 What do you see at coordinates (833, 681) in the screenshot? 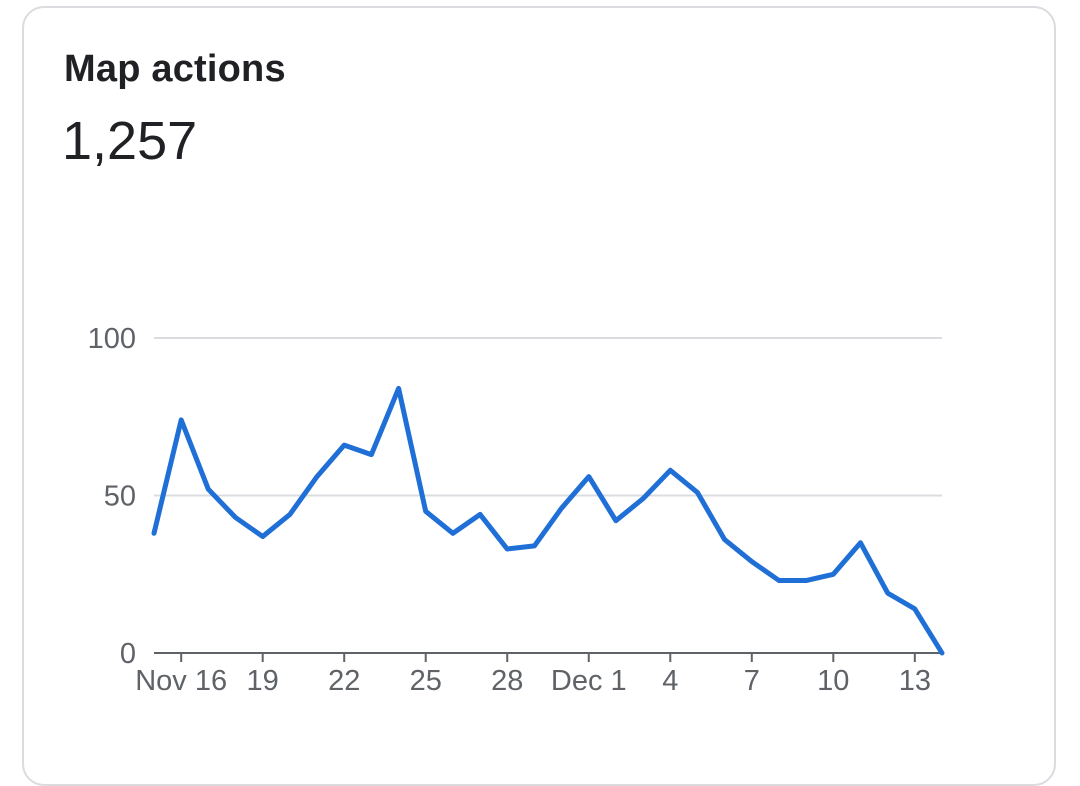
I see `x-tick-label: 10` at bounding box center [833, 681].